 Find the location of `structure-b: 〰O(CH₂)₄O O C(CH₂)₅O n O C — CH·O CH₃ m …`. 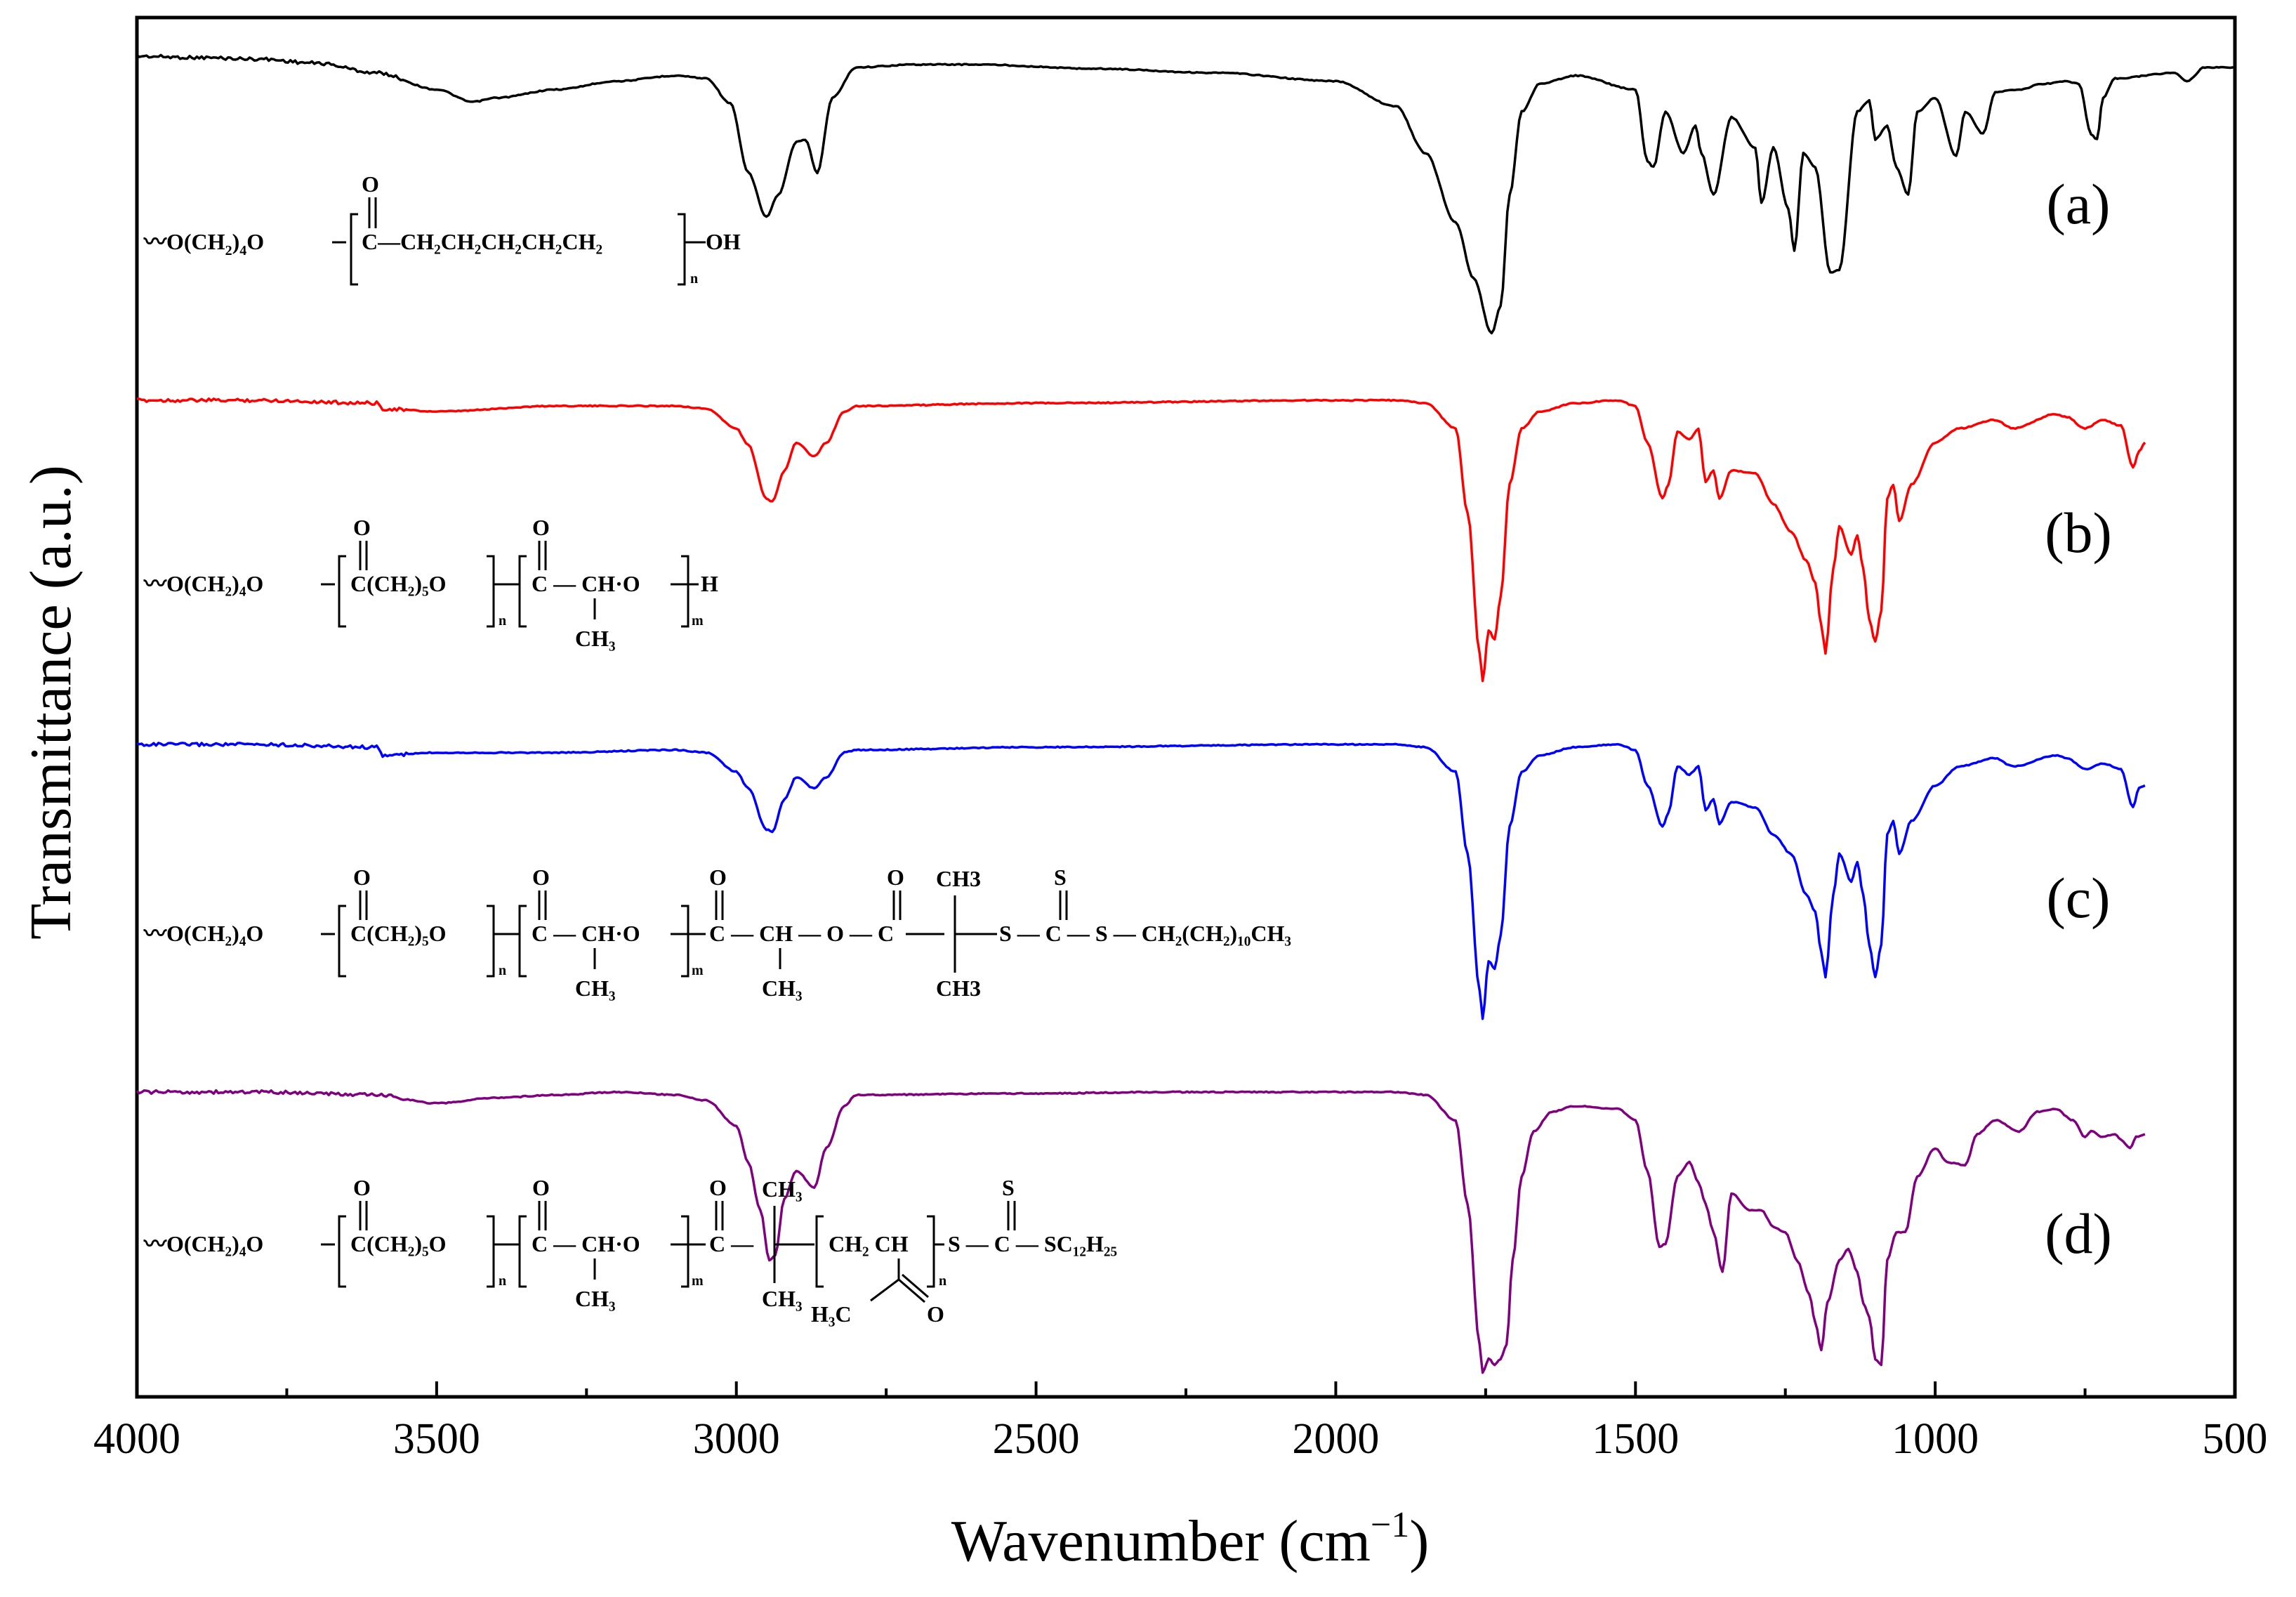

structure-b: 〰O(CH₂)₄O O C(CH₂)₅O n O C — CH·O CH₃ m … is located at coordinates (430, 583).